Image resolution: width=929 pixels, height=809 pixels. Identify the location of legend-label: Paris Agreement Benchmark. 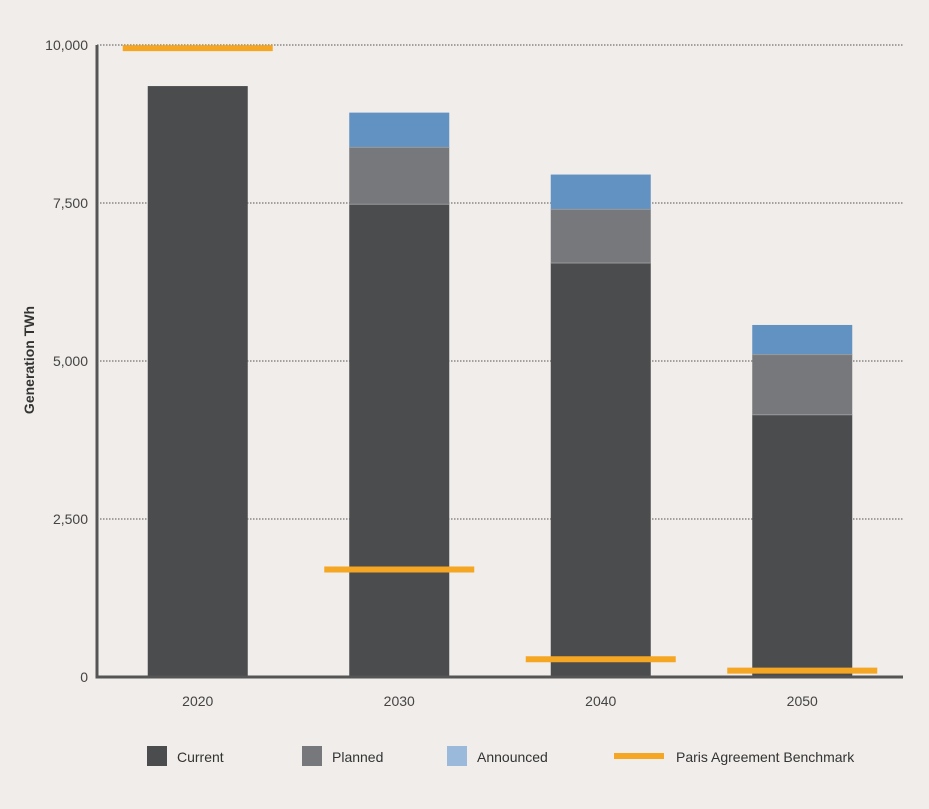
(765, 757).